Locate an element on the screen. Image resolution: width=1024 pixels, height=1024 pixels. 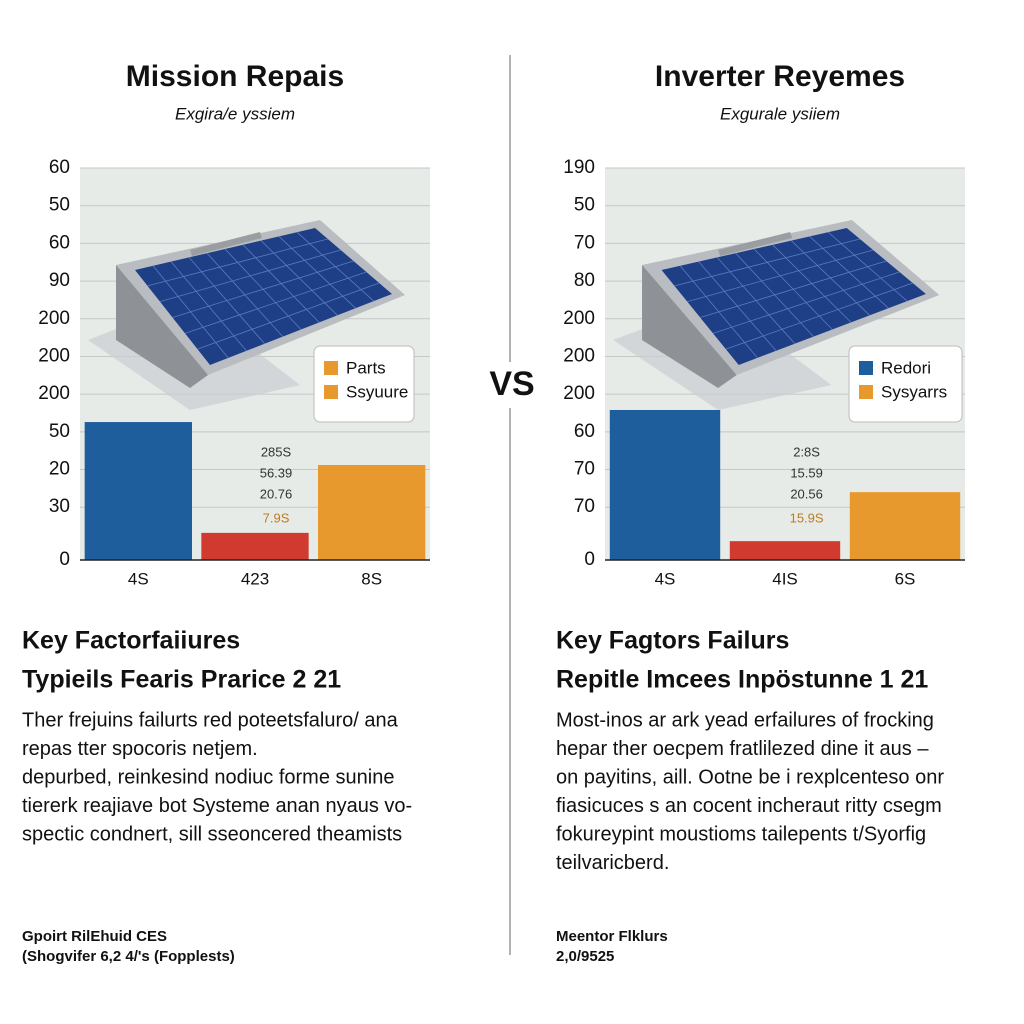
annotation: 20.56 is located at coordinates (806, 493).